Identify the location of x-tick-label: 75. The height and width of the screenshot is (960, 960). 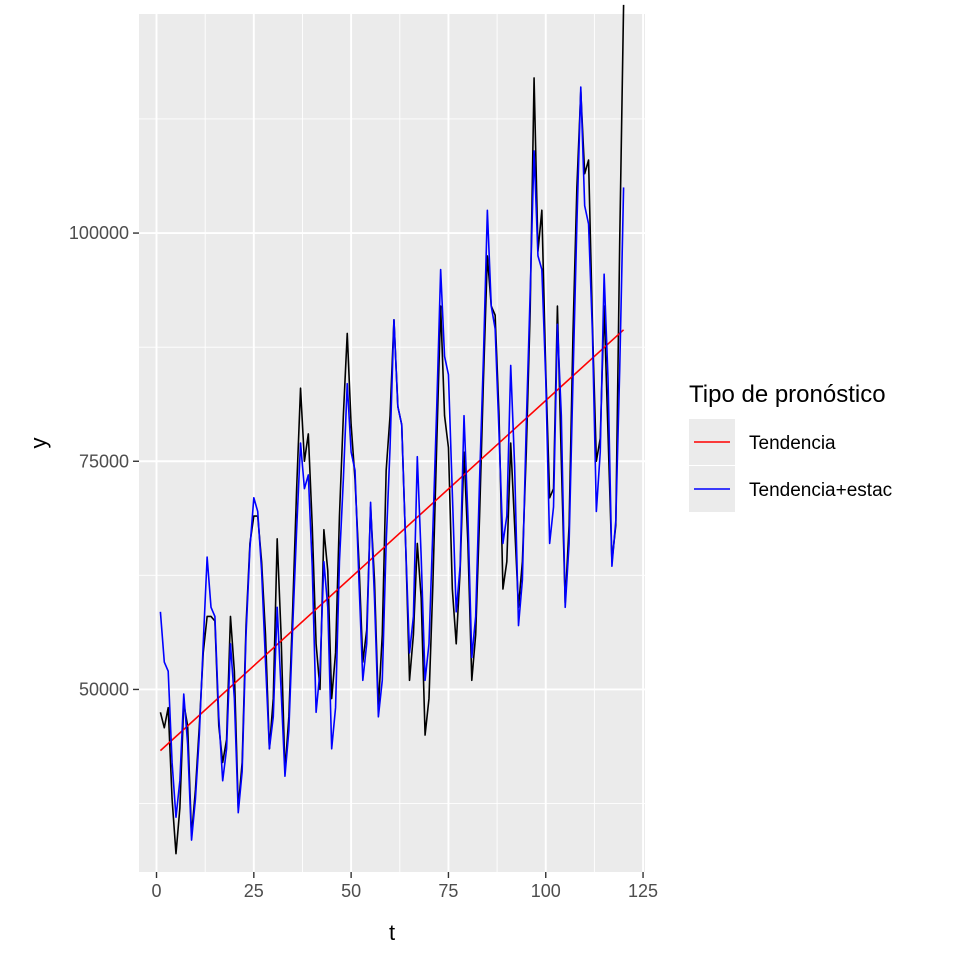
(448, 891).